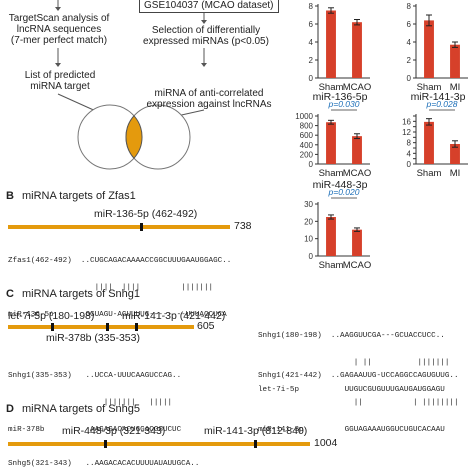  I want to click on p-value-label: p=0.020, so click(344, 192).